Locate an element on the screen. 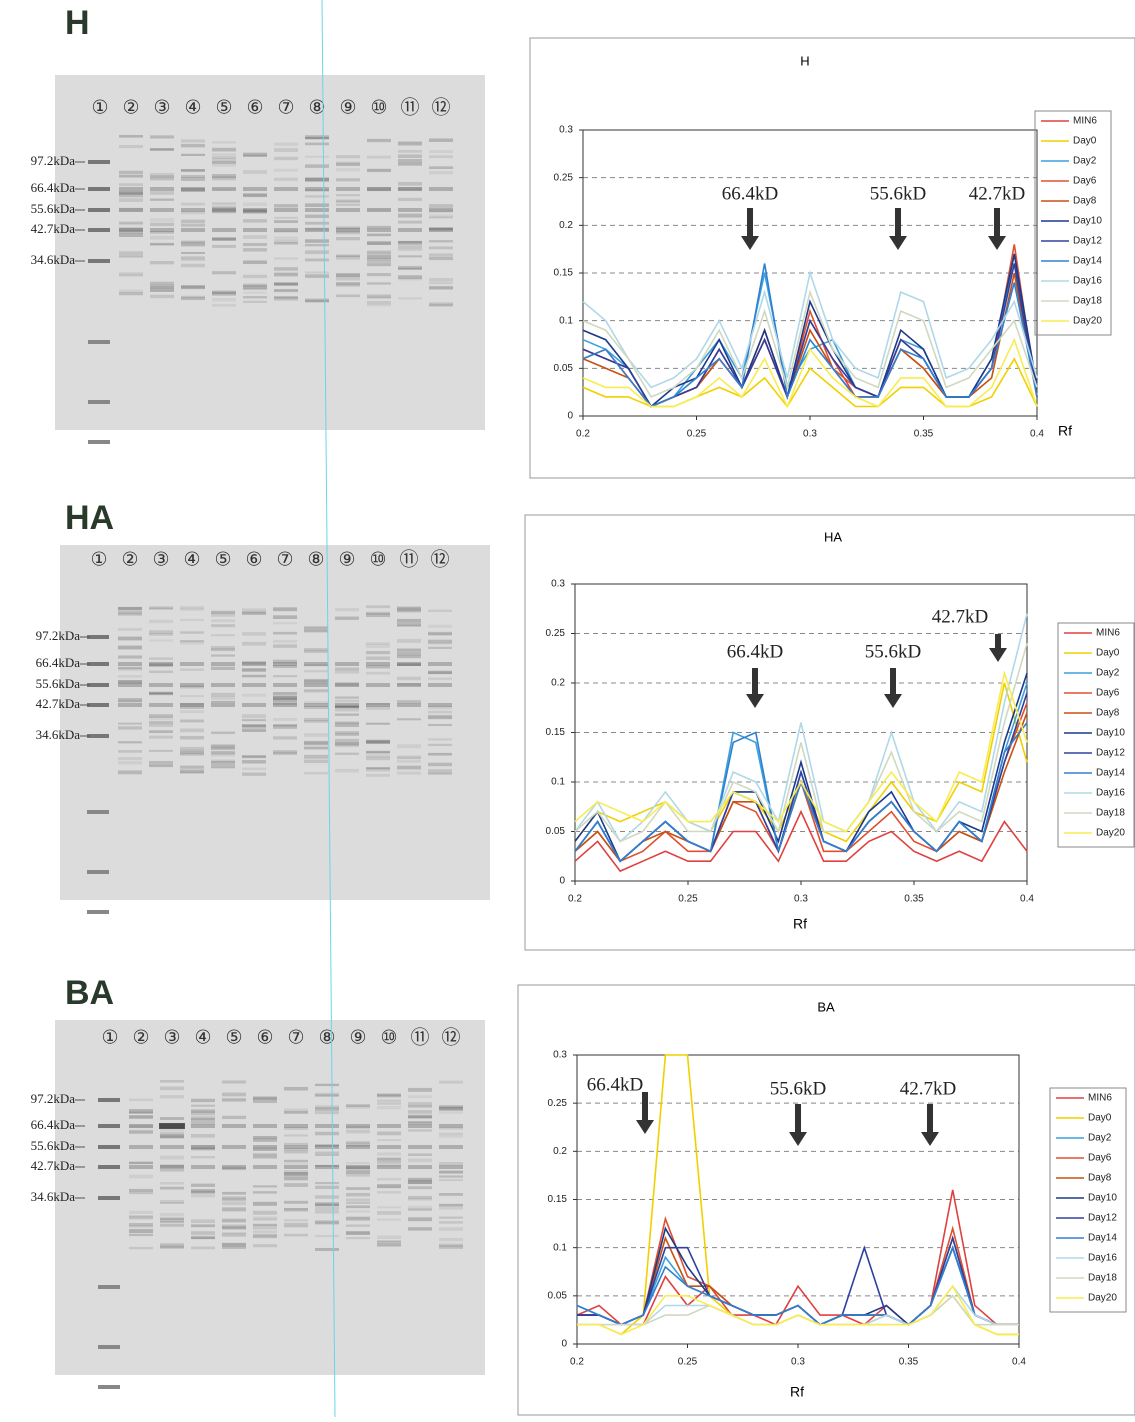 The height and width of the screenshot is (1422, 1135). arrow-shaft is located at coordinates (898, 223).